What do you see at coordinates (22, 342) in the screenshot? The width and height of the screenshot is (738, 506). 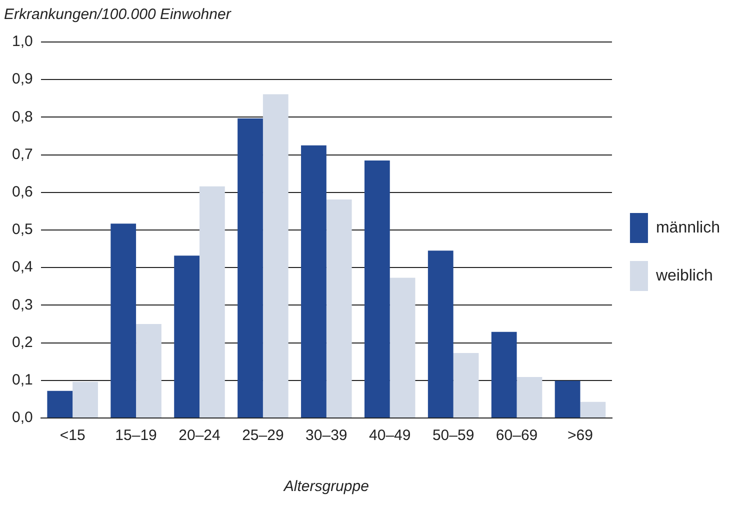 I see `y-tick-label: 0,2` at bounding box center [22, 342].